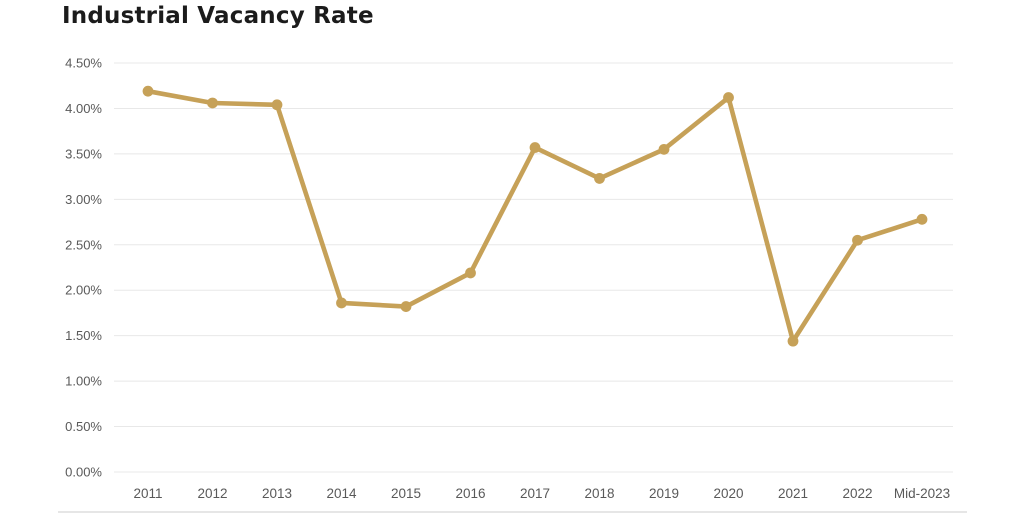 The height and width of the screenshot is (525, 1024). Describe the element at coordinates (341, 303) in the screenshot. I see `data-point-2014` at that location.